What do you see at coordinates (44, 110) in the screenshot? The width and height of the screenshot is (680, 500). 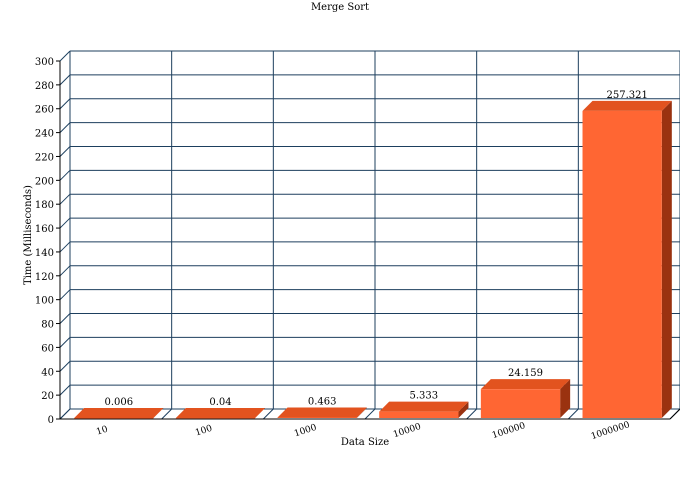 I see `y-tick-label: 260` at bounding box center [44, 110].